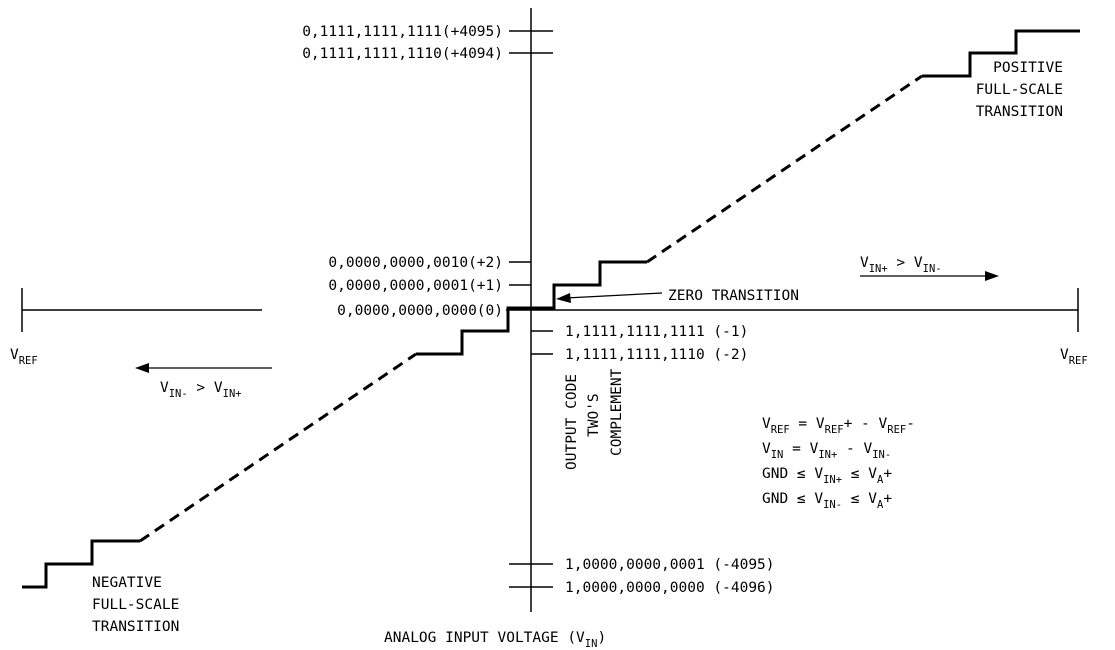 The height and width of the screenshot is (650, 1115). Describe the element at coordinates (415, 286) in the screenshot. I see `code-label-p1: 0,0000,0000,0001(+1)` at that location.